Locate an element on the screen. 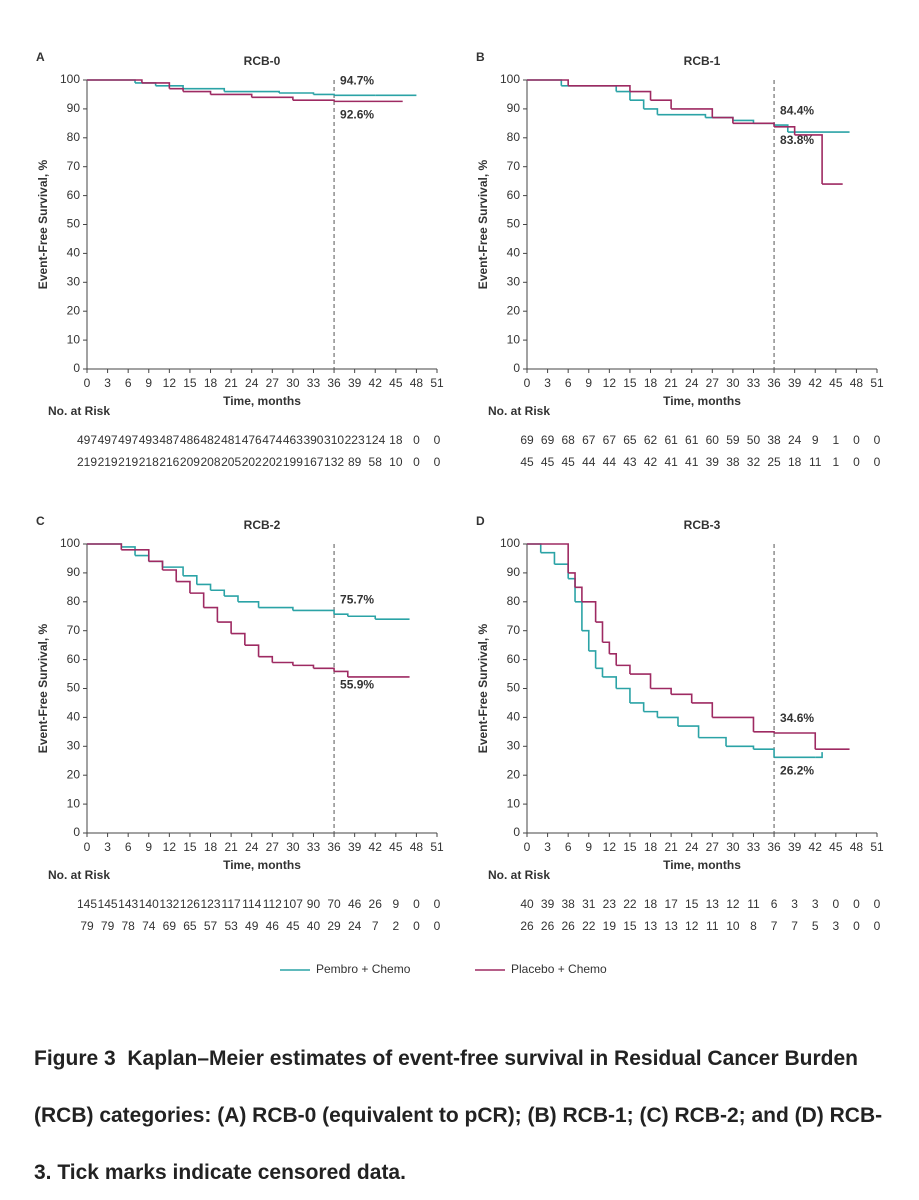 Image resolution: width=919 pixels, height=1200 pixels. at-risk-count: 12 is located at coordinates (733, 904).